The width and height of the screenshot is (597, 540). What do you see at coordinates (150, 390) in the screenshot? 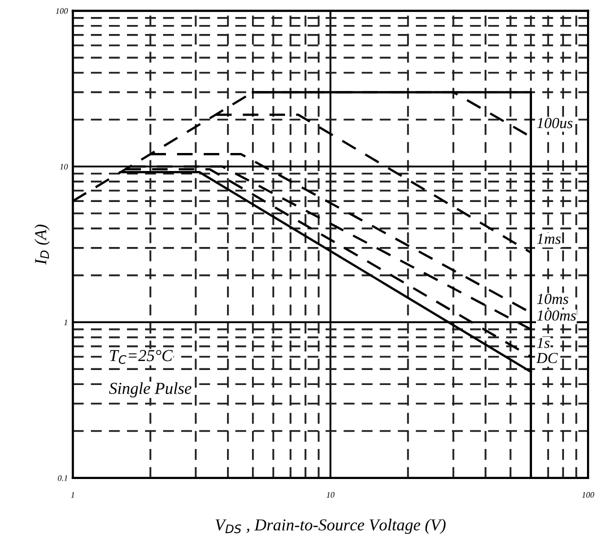
I see `annotation: Single Pulse` at bounding box center [150, 390].